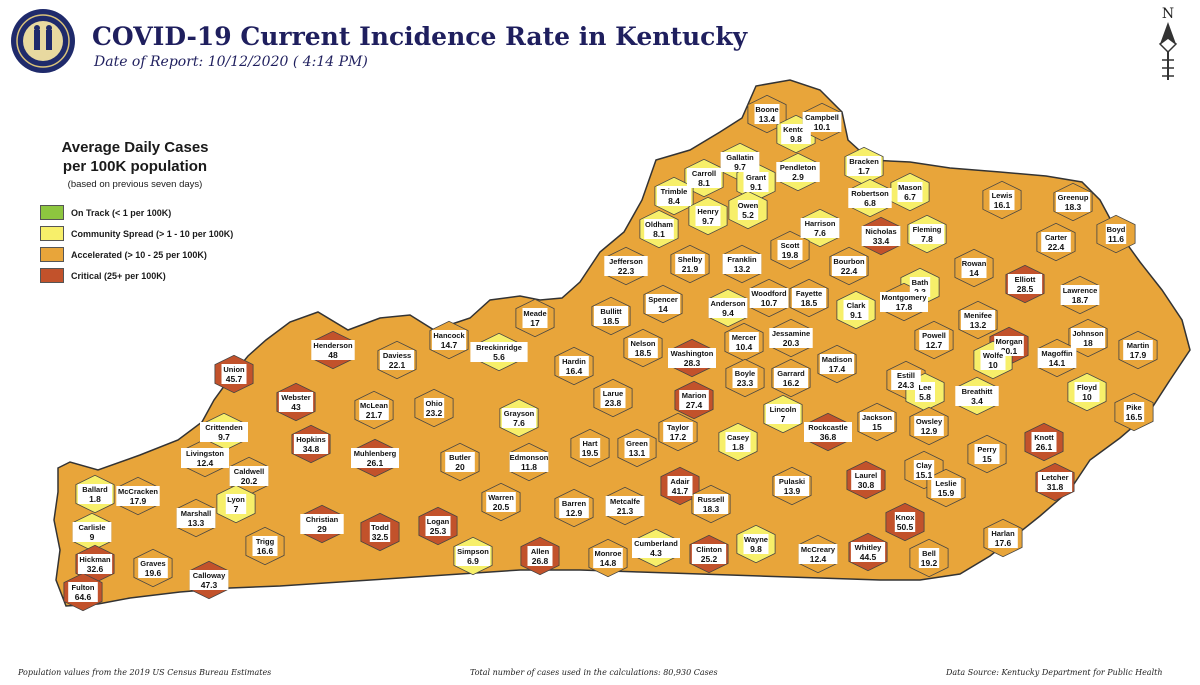  I want to click on county-value: 15.1, so click(924, 475).